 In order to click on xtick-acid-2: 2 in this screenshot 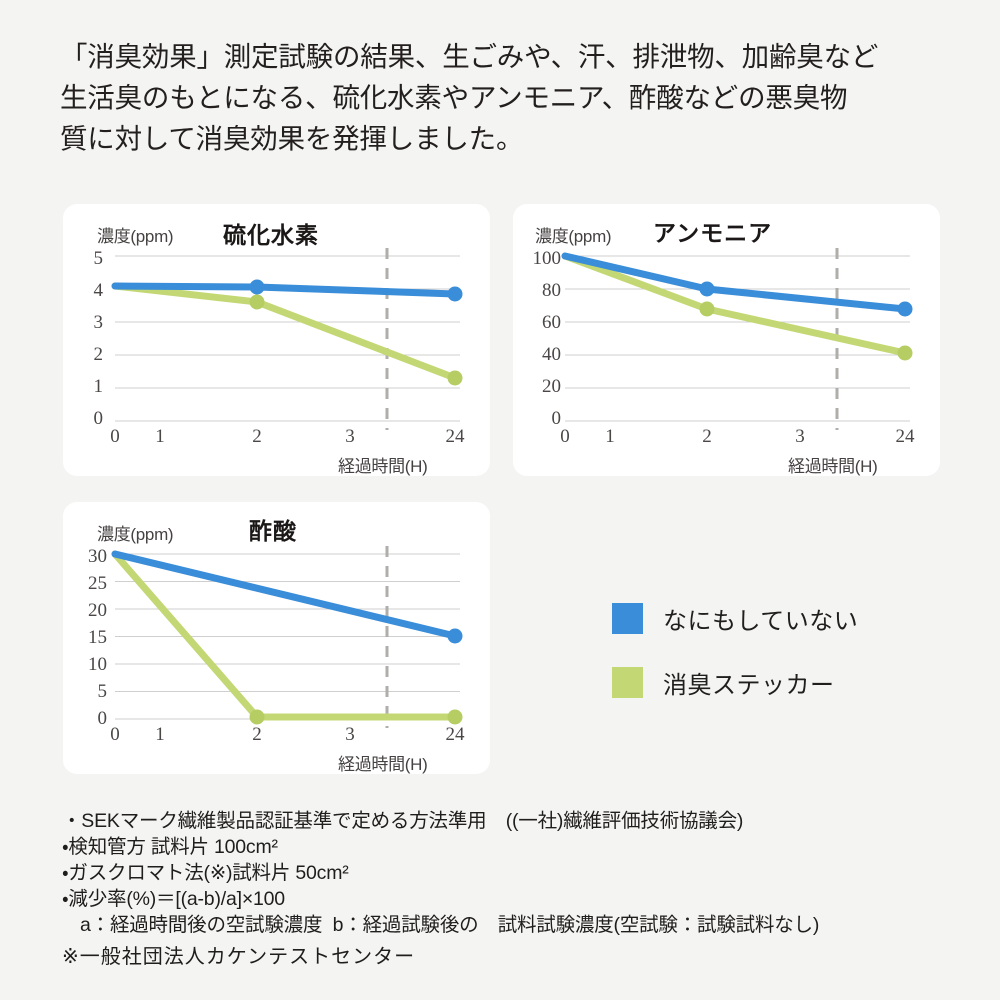, I will do `click(257, 734)`.